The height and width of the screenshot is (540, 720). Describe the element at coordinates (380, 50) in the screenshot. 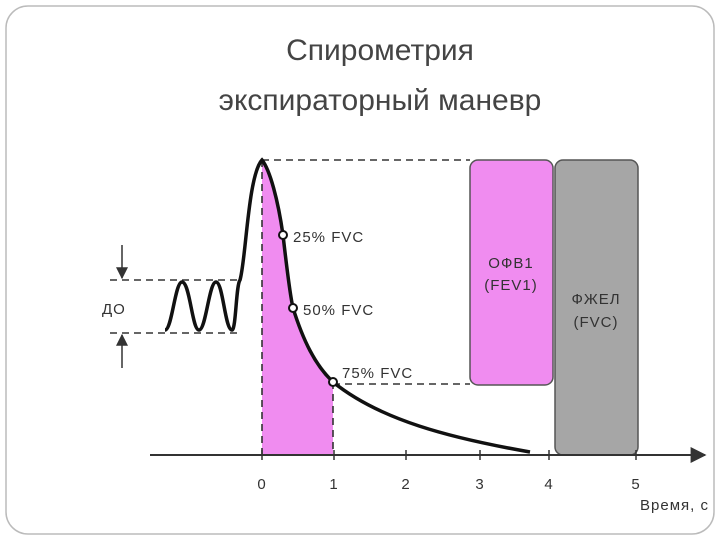

I see `title-line: Спирометрия` at that location.